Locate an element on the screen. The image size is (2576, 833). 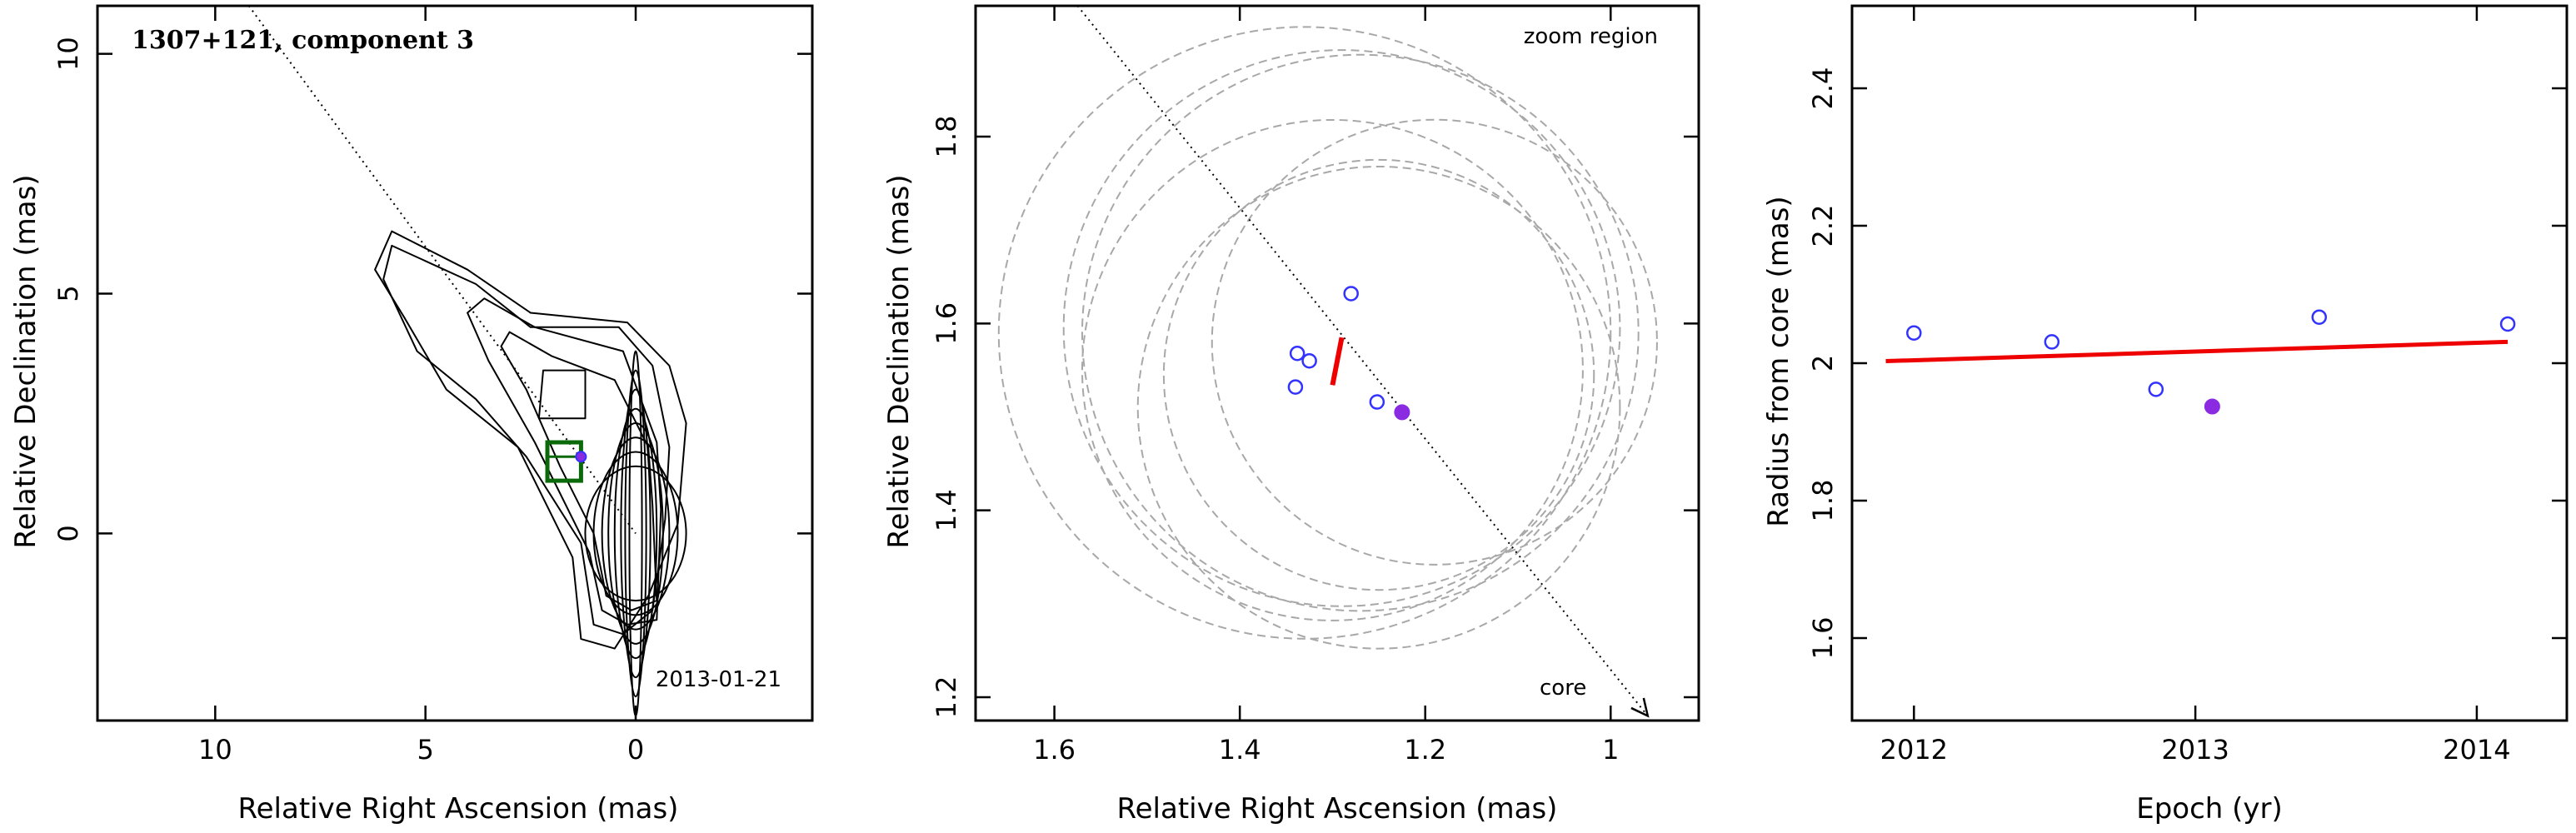
panel3-xtick-label: 2012 is located at coordinates (1914, 750).